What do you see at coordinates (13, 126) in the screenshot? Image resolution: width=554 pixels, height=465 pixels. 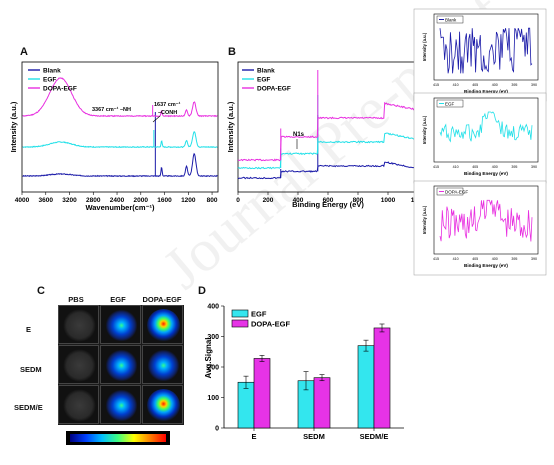 I see `y-axis-label: Intensity (a.u.)` at bounding box center [13, 126].